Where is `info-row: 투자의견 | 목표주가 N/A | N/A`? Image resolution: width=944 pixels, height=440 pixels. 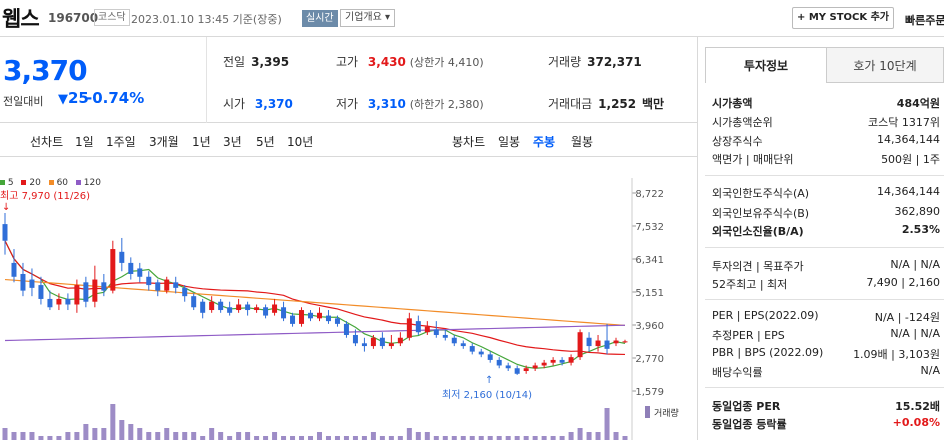
info-row: 투자의견 | 목표주가 N/A | N/A is located at coordinates (824, 268).